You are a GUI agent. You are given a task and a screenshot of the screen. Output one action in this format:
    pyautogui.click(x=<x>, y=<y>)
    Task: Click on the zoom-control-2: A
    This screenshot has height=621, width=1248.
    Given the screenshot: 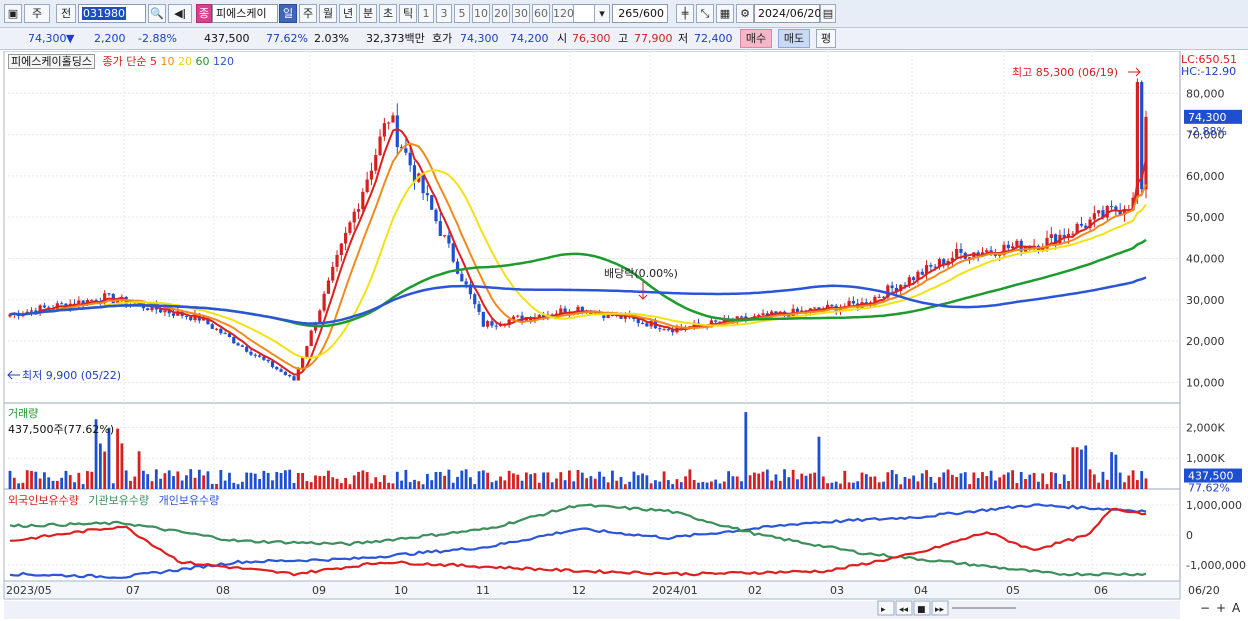 What is the action you would take?
    pyautogui.click(x=1236, y=608)
    